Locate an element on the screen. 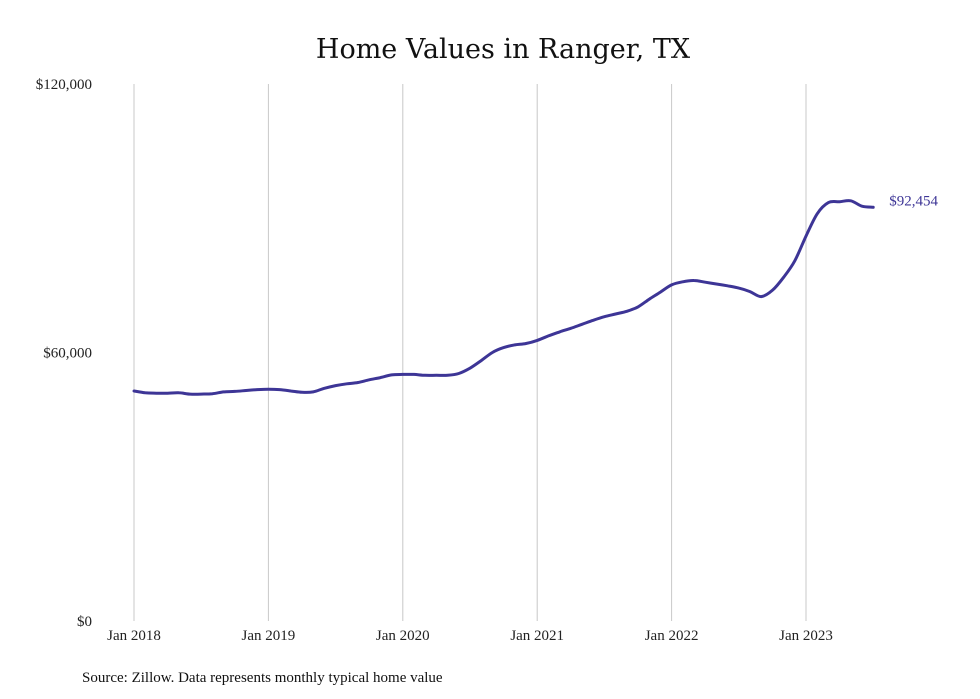 The width and height of the screenshot is (980, 699). x-tick-label: Jan 2019 is located at coordinates (269, 636).